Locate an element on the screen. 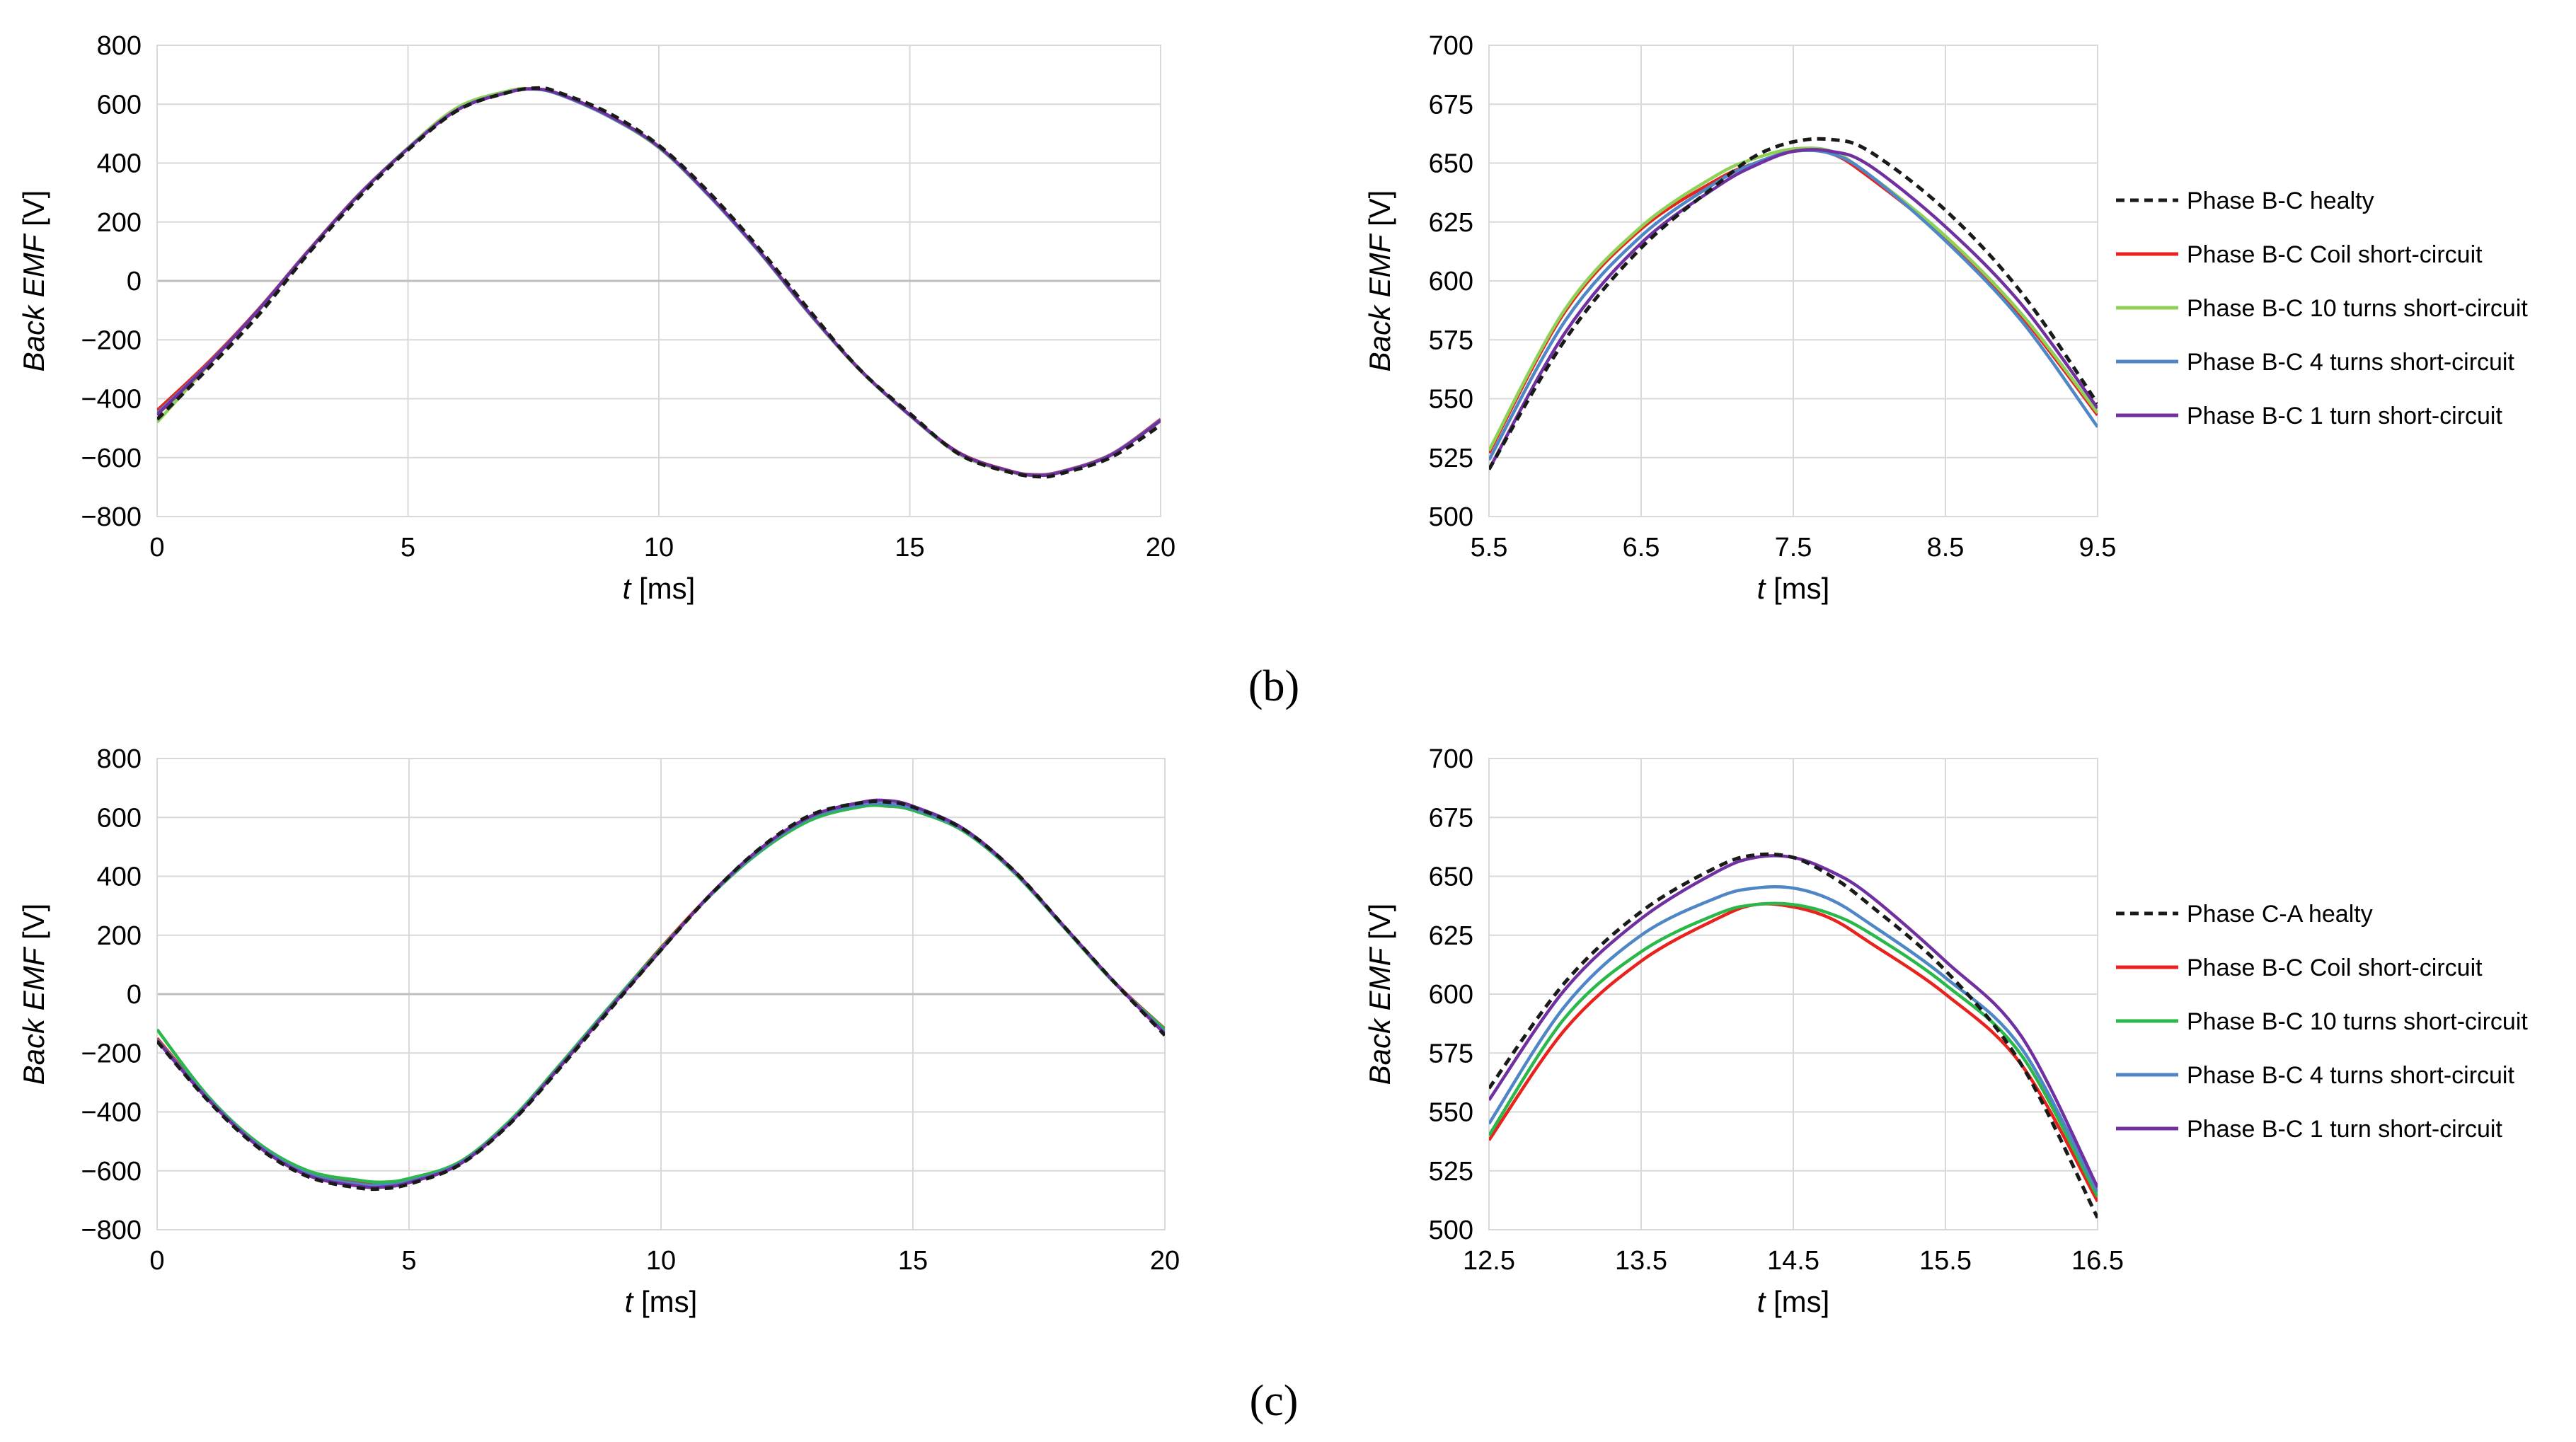 Image resolution: width=2576 pixels, height=1442 pixels. x-tick-label: 8.5 is located at coordinates (1946, 548).